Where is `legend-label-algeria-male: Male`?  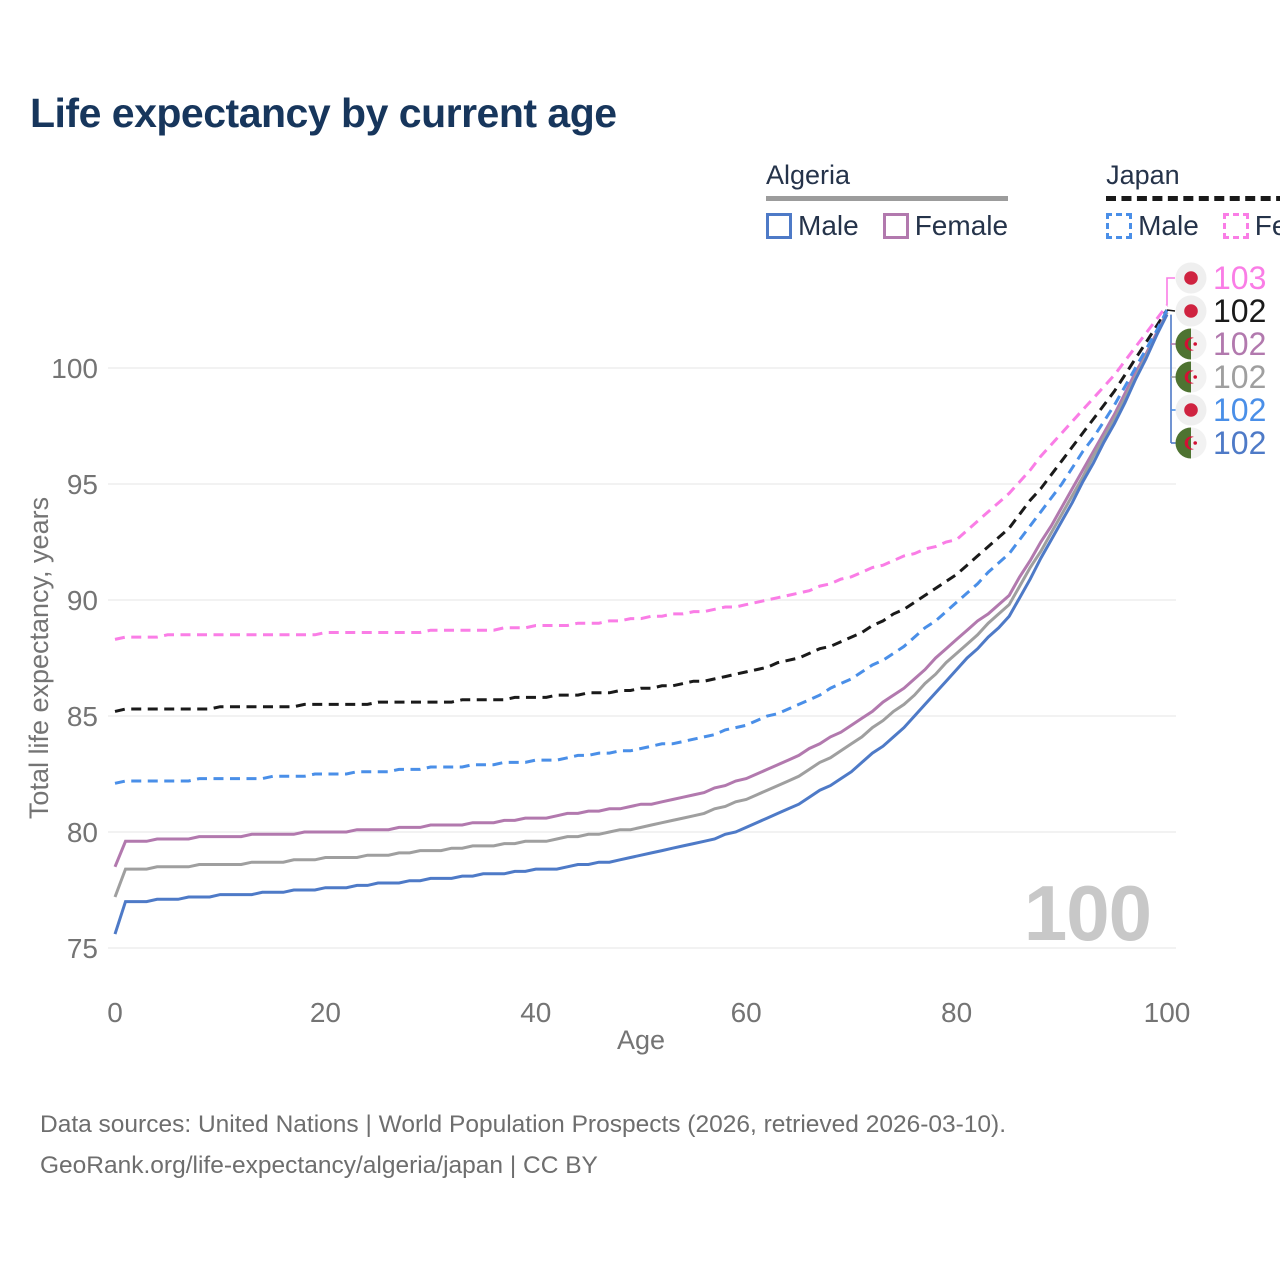
legend-label-algeria-male: Male is located at coordinates (828, 225).